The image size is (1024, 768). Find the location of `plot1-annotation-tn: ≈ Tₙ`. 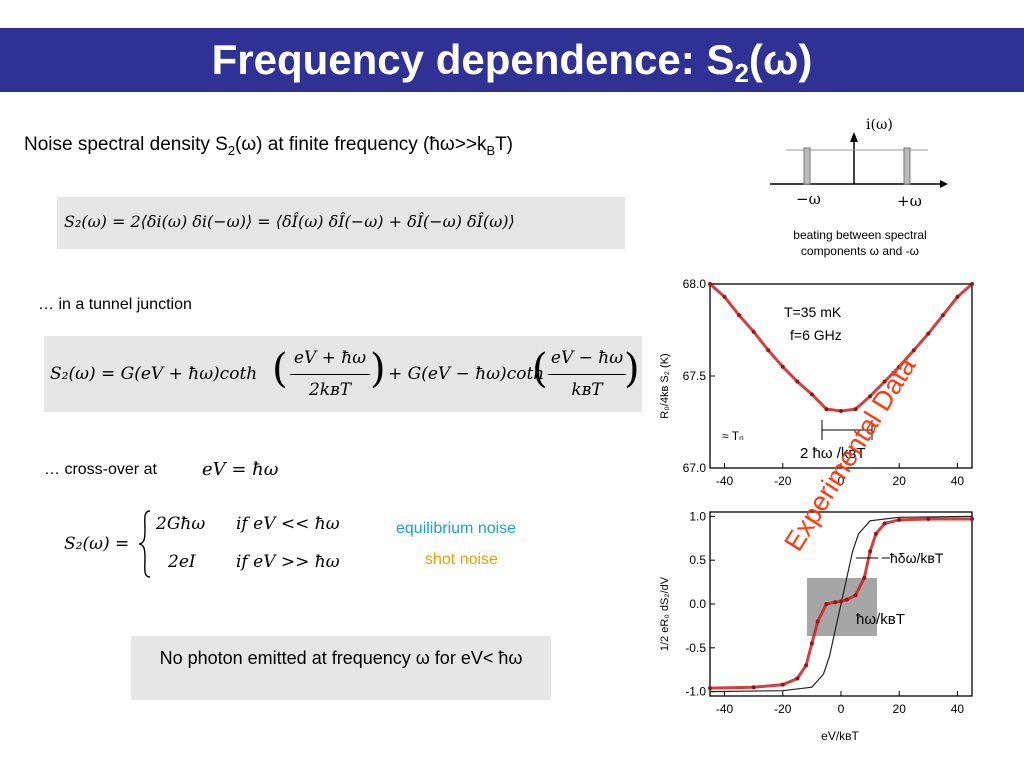

plot1-annotation-tn: ≈ Tₙ is located at coordinates (733, 436).